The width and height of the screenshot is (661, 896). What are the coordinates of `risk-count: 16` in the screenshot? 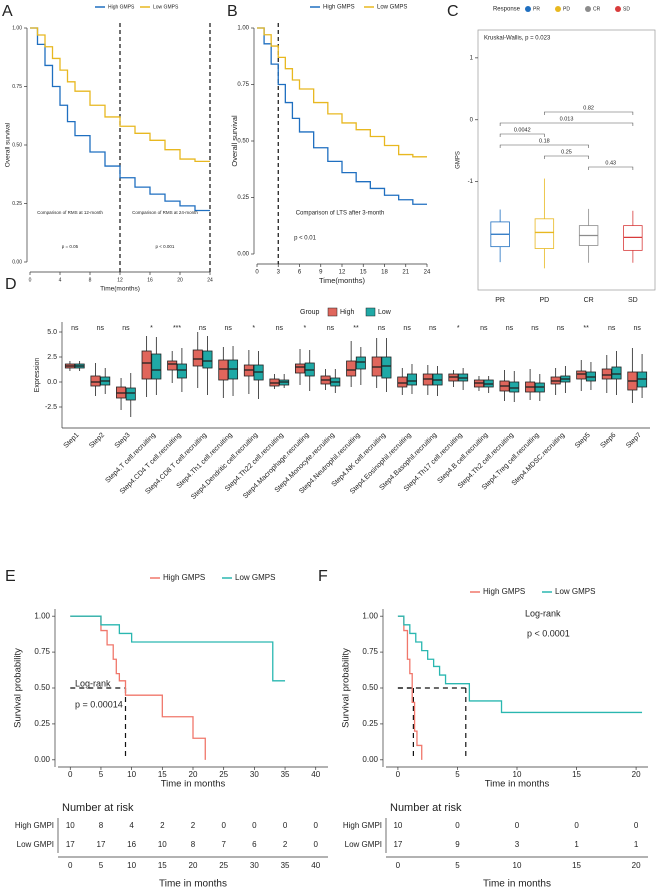 It's located at (131, 844).